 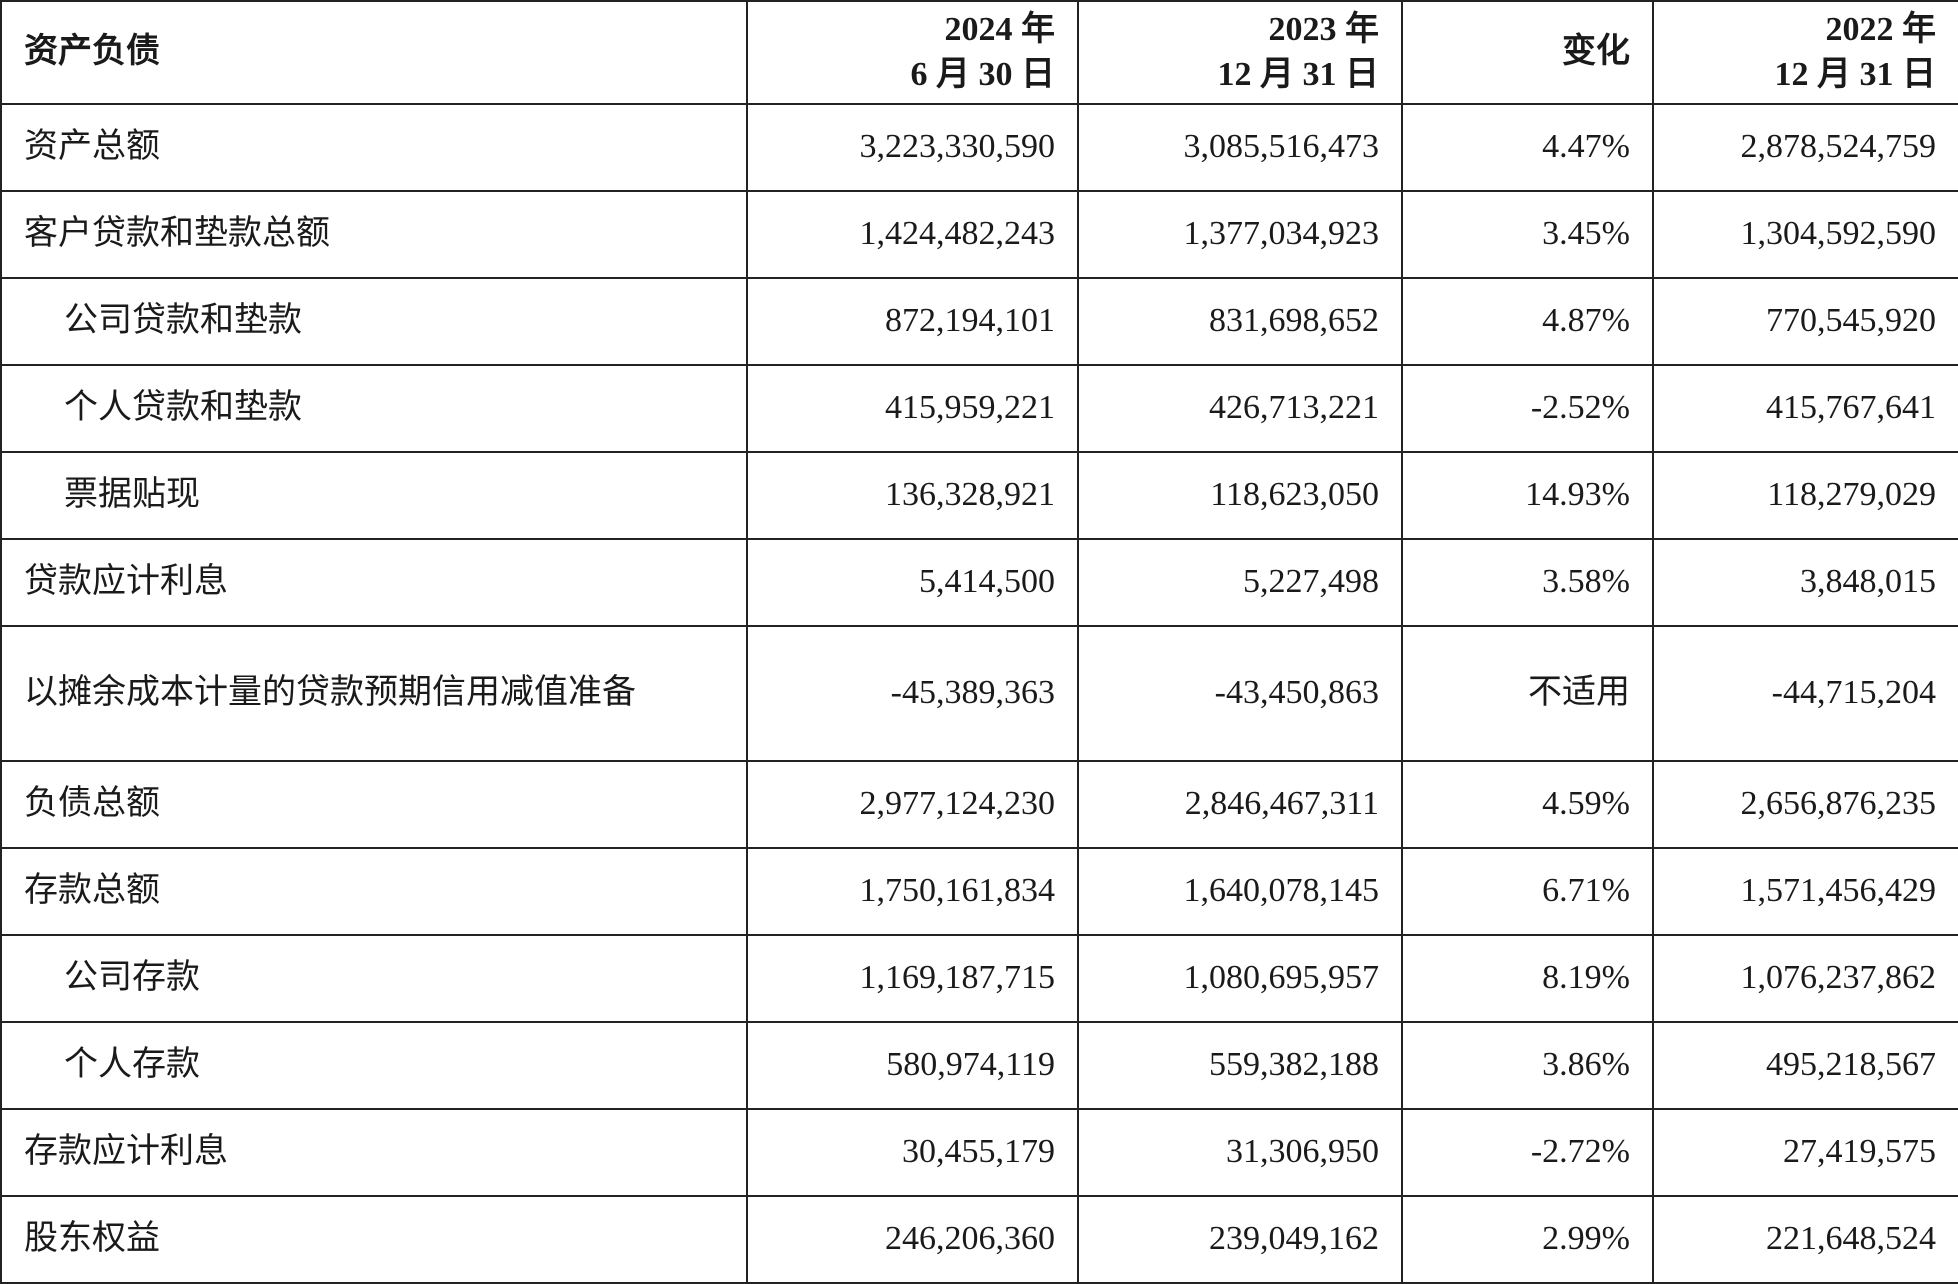 What do you see at coordinates (374, 891) in the screenshot?
I see `row-label: 存款总额` at bounding box center [374, 891].